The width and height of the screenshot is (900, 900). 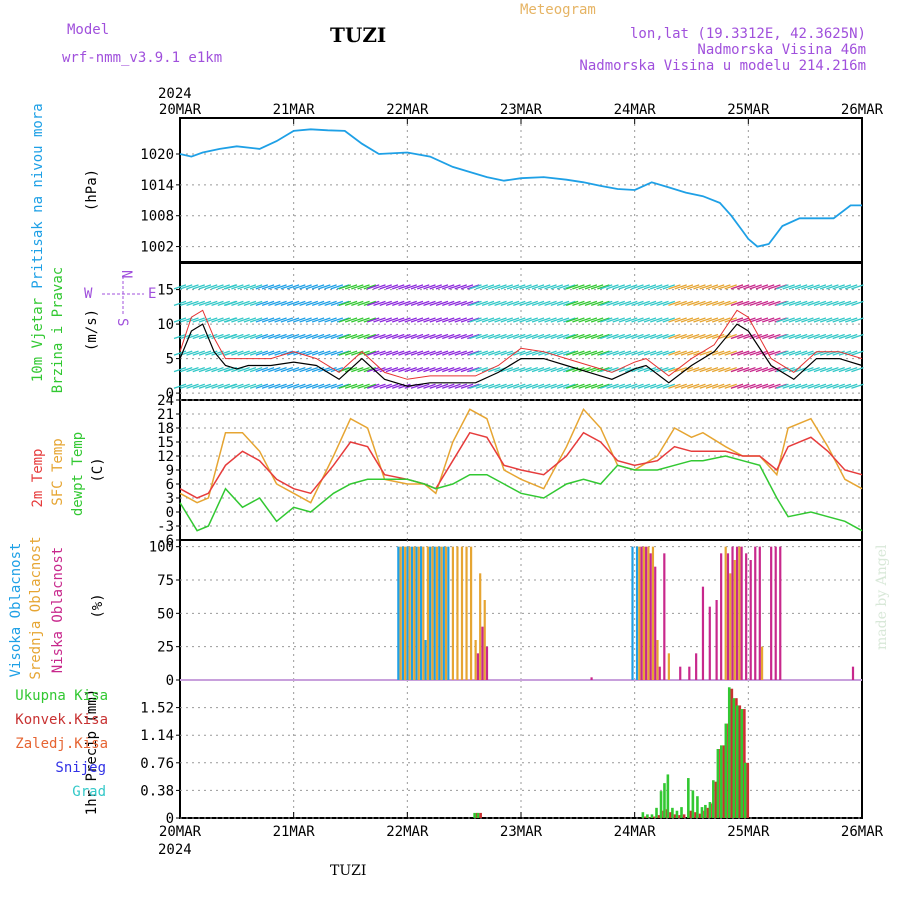 What do you see at coordinates (165, 614) in the screenshot?
I see `ytick-label: 50` at bounding box center [165, 614].